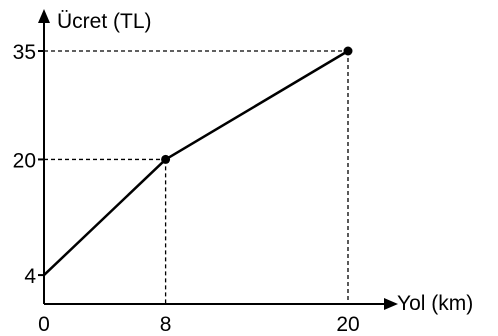 This screenshot has height=336, width=498. What do you see at coordinates (44, 16) in the screenshot?
I see `y-axis-arrow` at bounding box center [44, 16].